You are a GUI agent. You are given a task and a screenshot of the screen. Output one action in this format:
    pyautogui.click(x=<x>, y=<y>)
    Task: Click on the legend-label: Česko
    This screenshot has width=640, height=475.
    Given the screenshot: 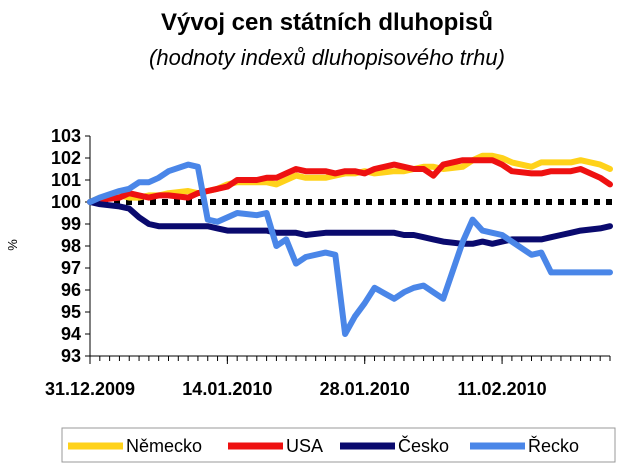 What is the action you would take?
    pyautogui.click(x=423, y=445)
    